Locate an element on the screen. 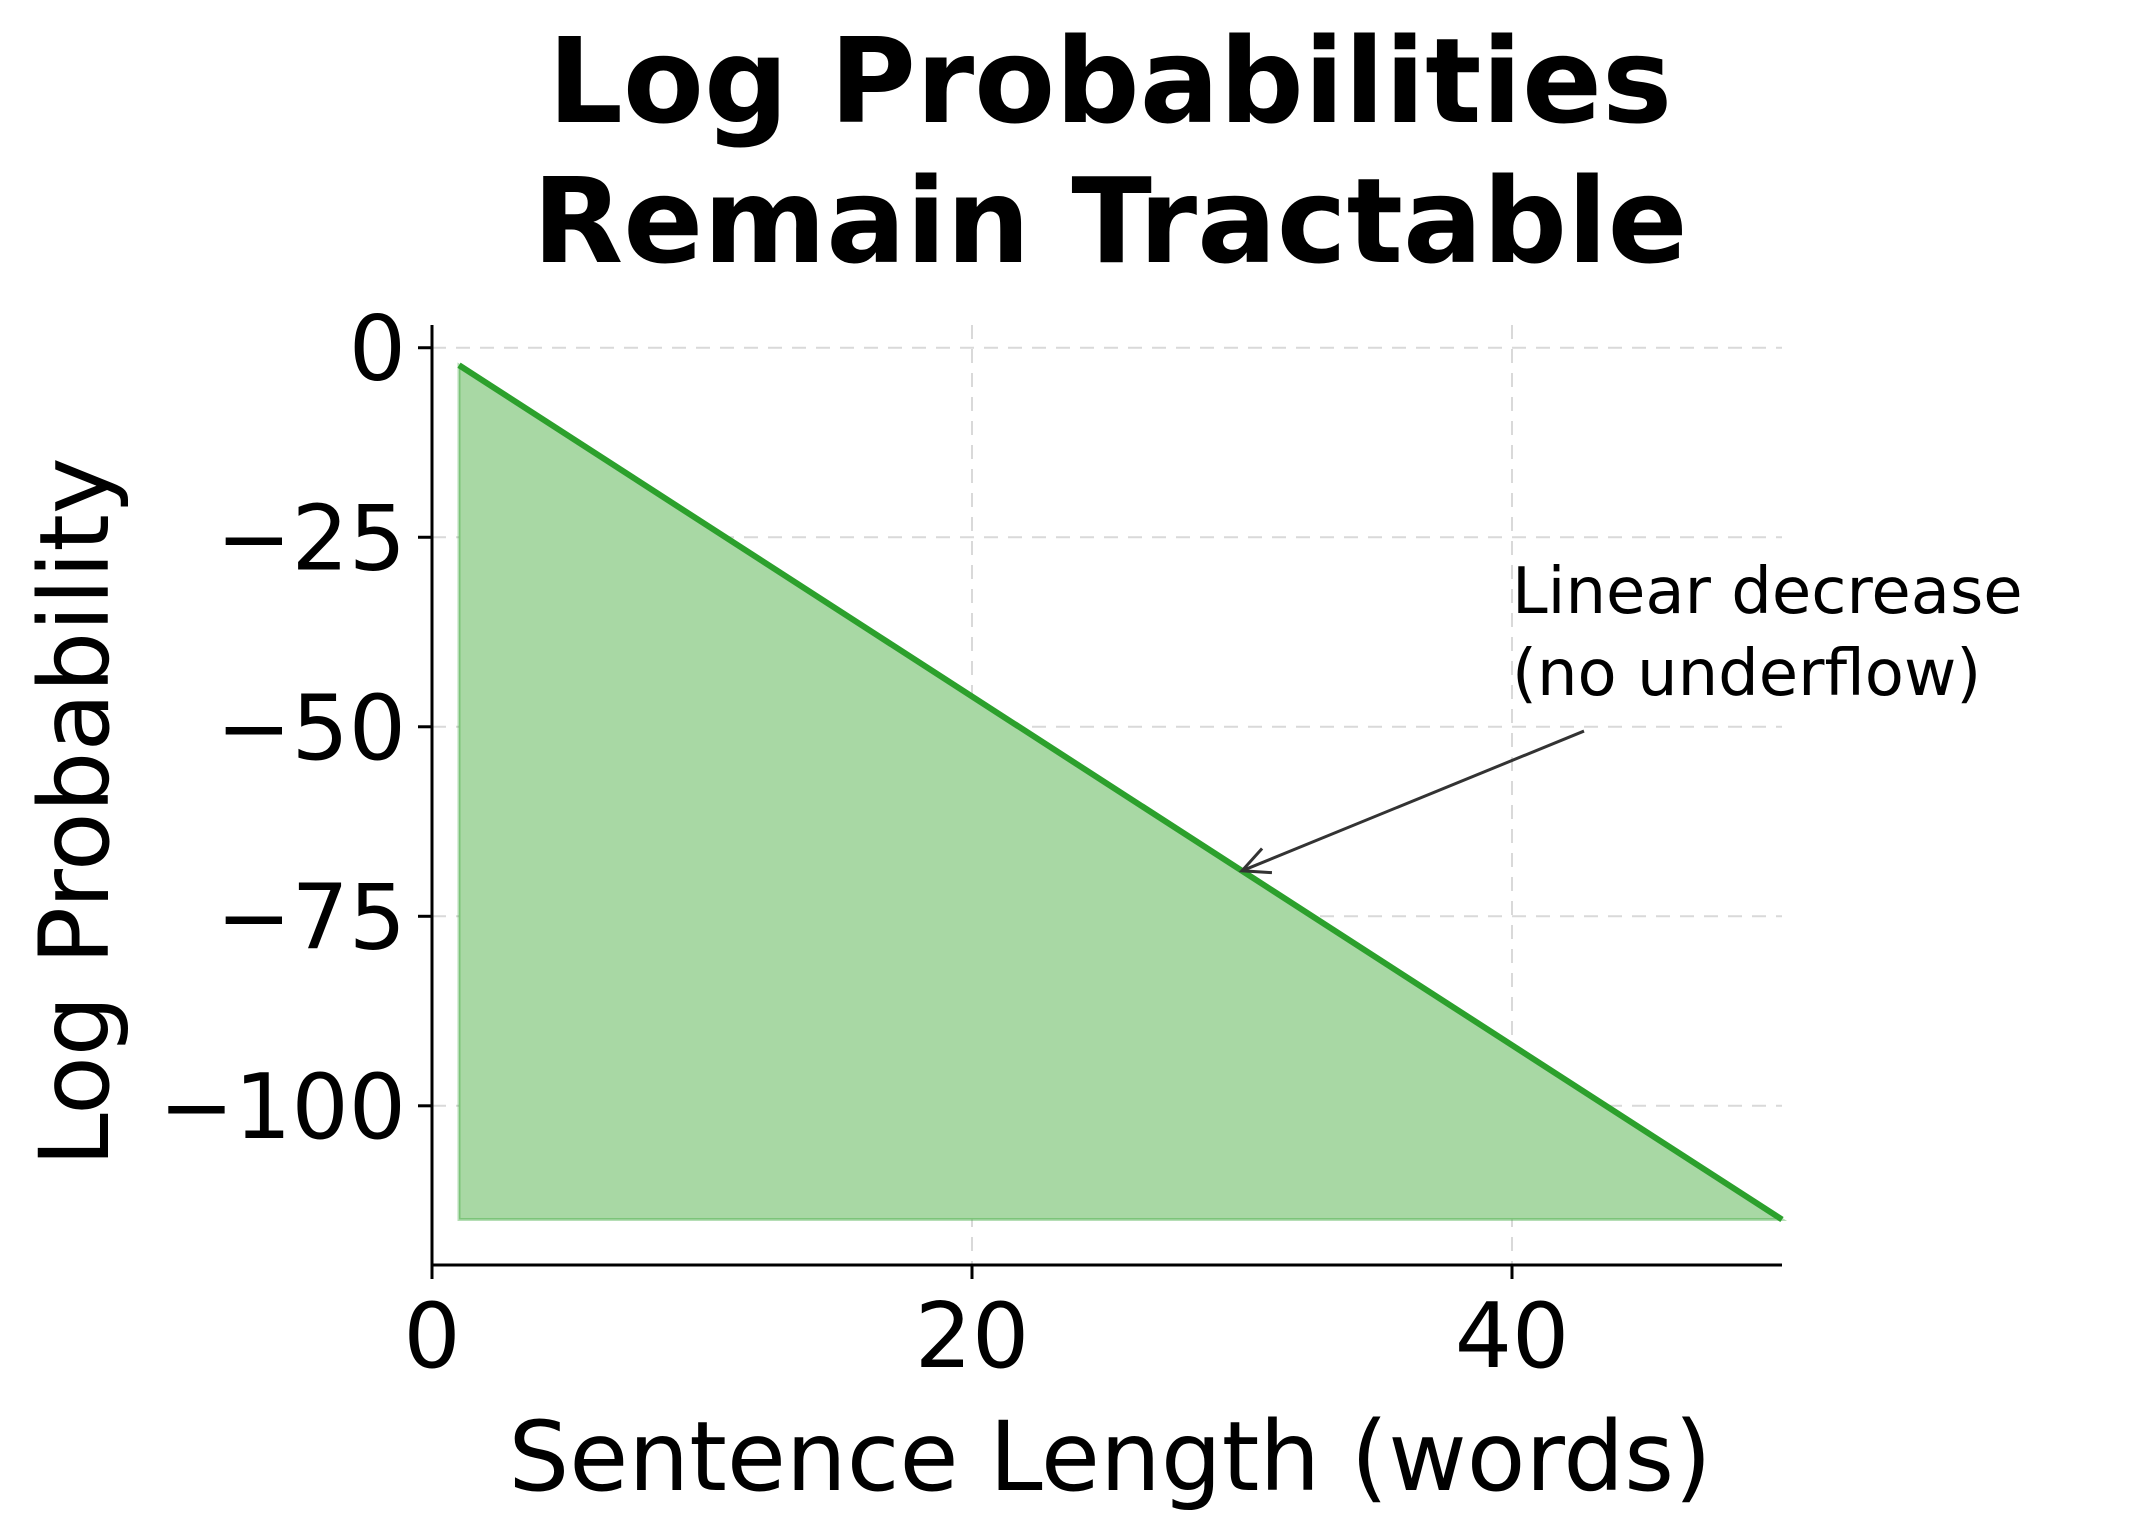 Image resolution: width=2144 pixels, height=1534 pixels. annotation-line-1: Linear decrease is located at coordinates (1767, 592).